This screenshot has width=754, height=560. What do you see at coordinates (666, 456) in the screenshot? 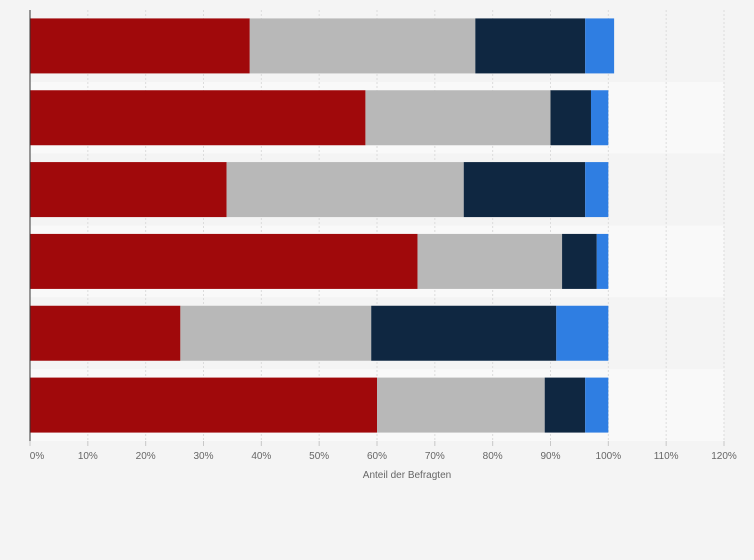
I see `tick-label: 110%` at bounding box center [666, 456].